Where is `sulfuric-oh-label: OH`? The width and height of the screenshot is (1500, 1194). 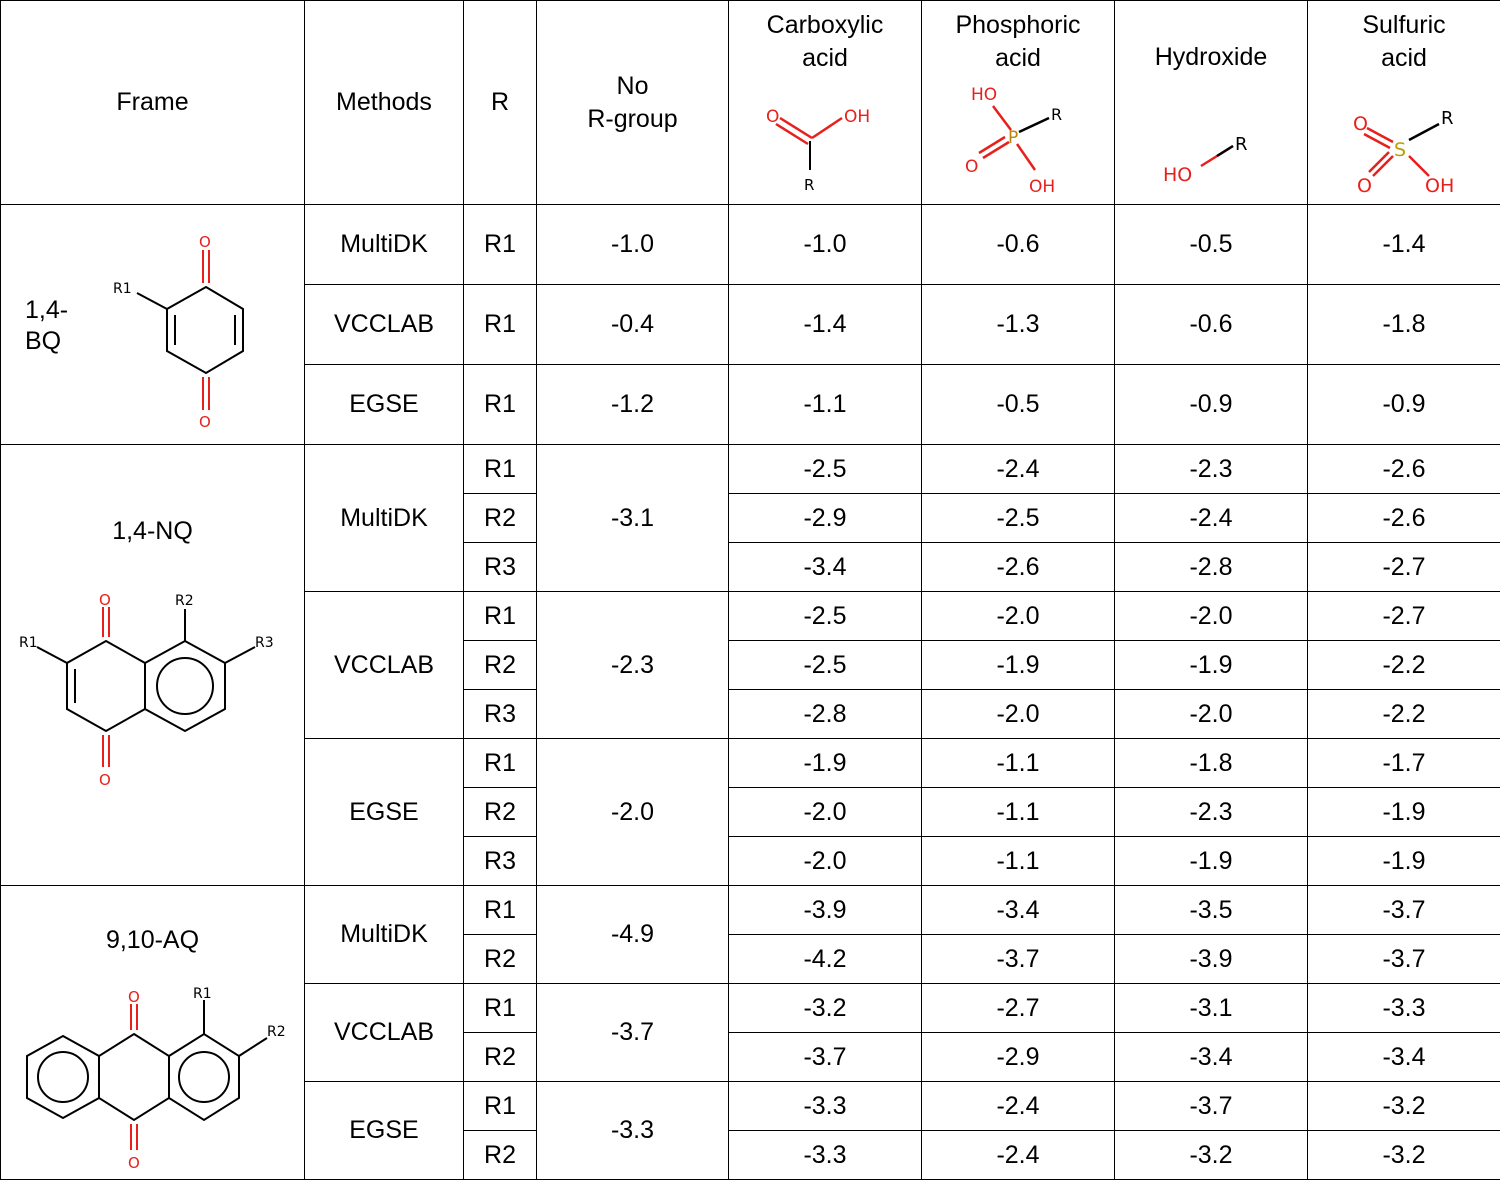 sulfuric-oh-label: OH is located at coordinates (1439, 186).